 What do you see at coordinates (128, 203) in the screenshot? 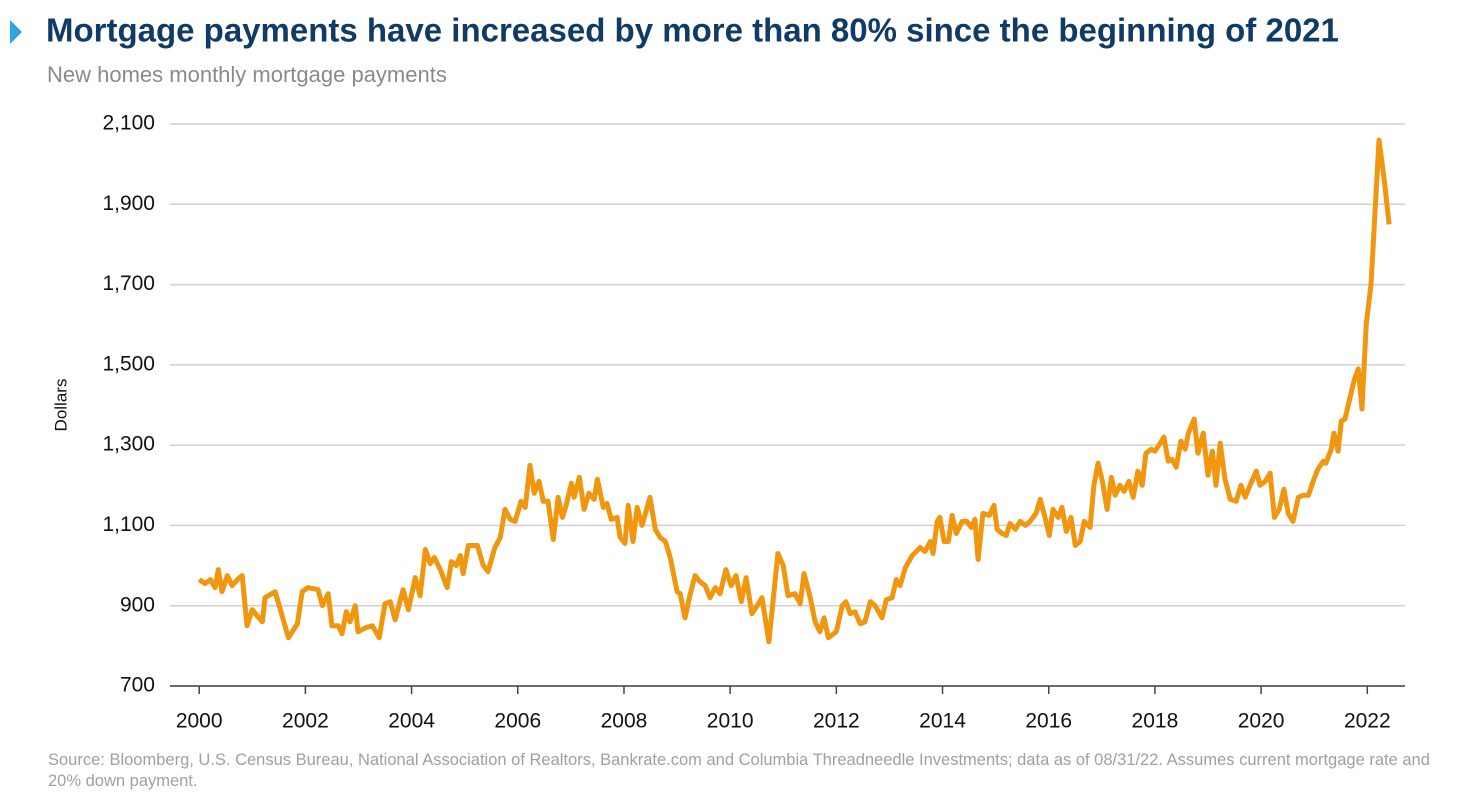
I see `y-tick-label: 1,900` at bounding box center [128, 203].